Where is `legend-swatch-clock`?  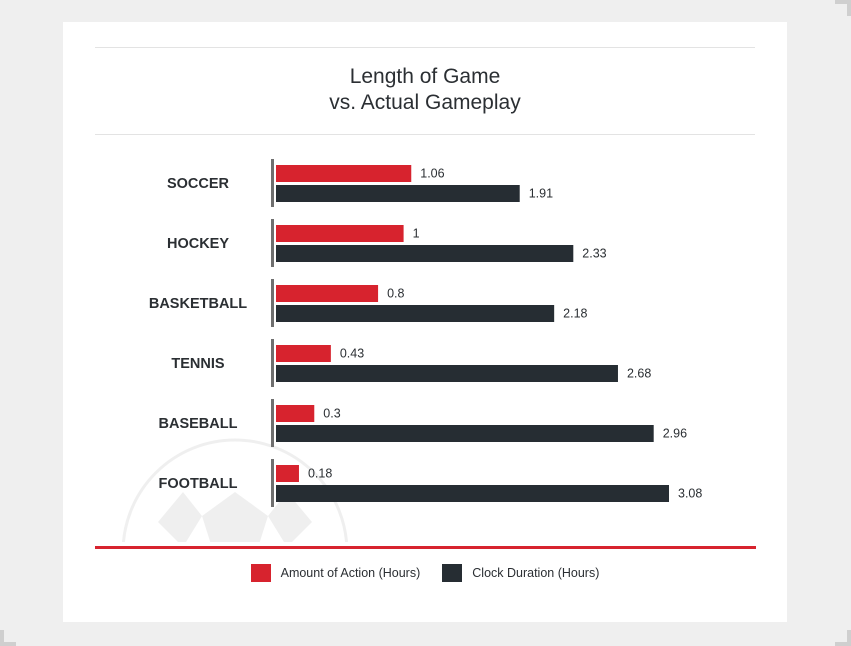 legend-swatch-clock is located at coordinates (452, 573).